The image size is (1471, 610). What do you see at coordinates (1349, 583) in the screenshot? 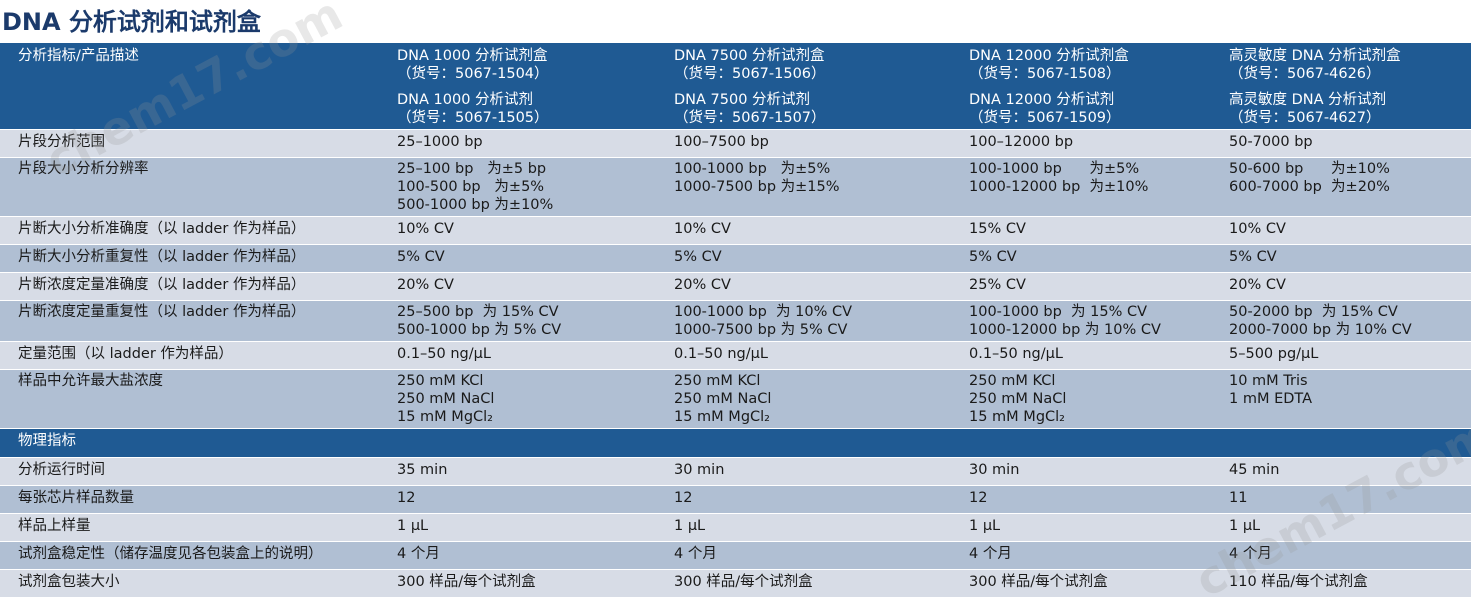
I see `table-cell: 110 样品/每个试剂盒` at bounding box center [1349, 583].